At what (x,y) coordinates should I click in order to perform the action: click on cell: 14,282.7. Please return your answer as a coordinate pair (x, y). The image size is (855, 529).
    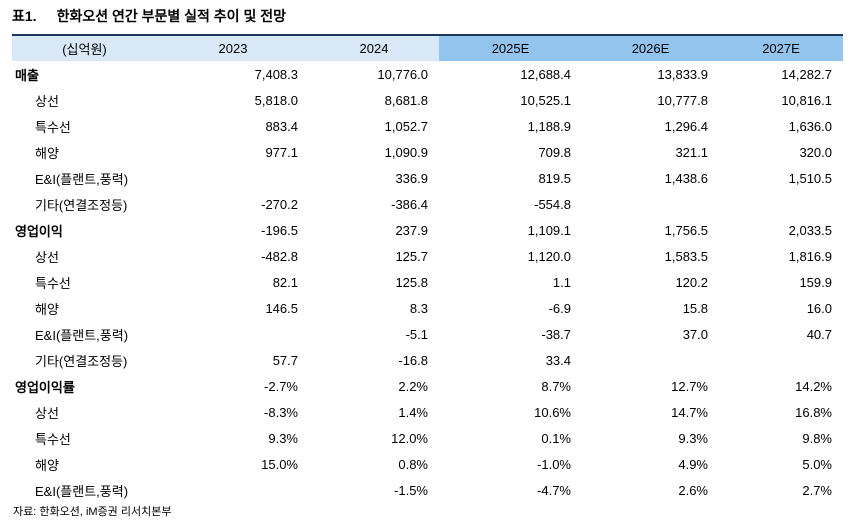
    Looking at the image, I should click on (806, 74).